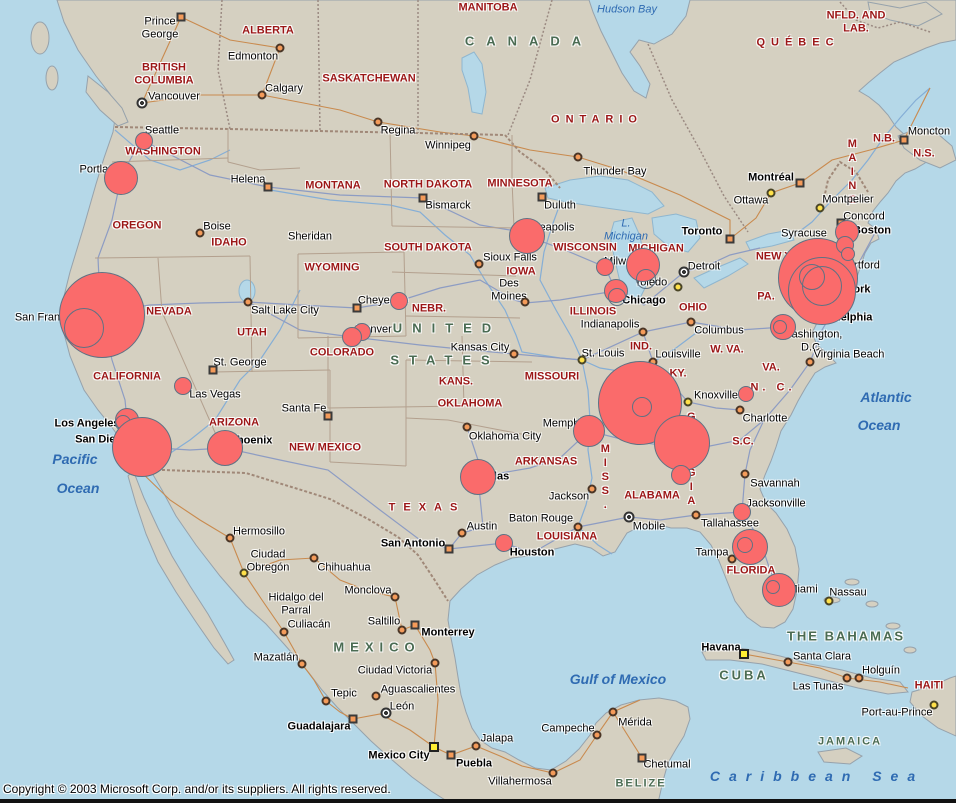 This screenshot has width=956, height=803. What do you see at coordinates (352, 337) in the screenshot?
I see `data-bubble-denver-west` at bounding box center [352, 337].